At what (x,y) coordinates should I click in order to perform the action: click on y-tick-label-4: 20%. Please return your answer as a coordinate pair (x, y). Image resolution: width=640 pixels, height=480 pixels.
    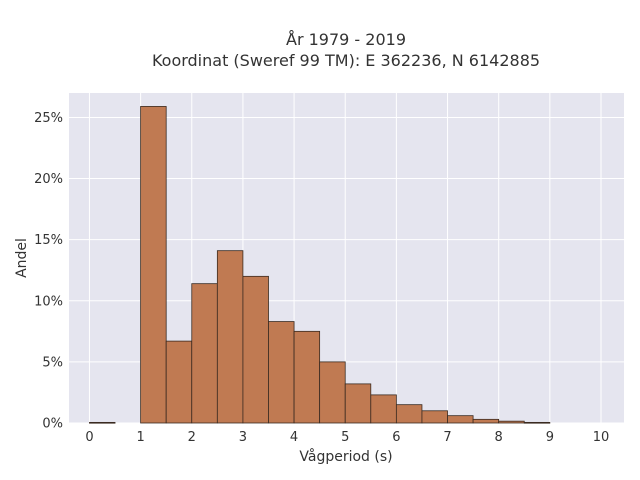
    Looking at the image, I should click on (48, 179).